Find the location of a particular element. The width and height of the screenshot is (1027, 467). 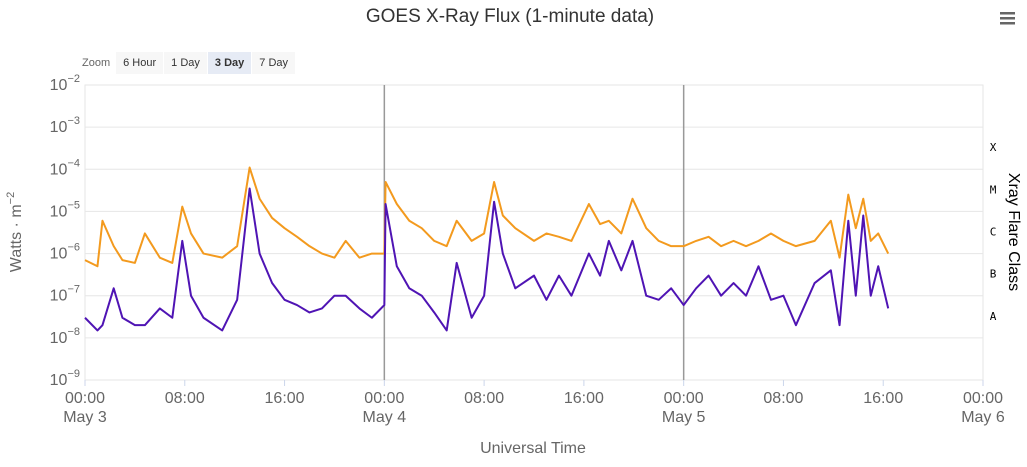

y2-tick-label: A is located at coordinates (993, 316).